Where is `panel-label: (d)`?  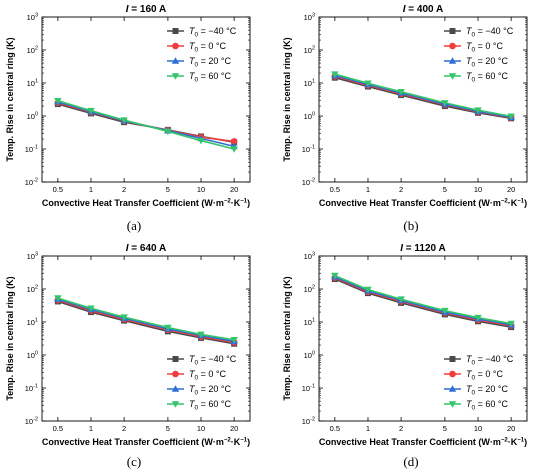 panel-label: (d) is located at coordinates (410, 461).